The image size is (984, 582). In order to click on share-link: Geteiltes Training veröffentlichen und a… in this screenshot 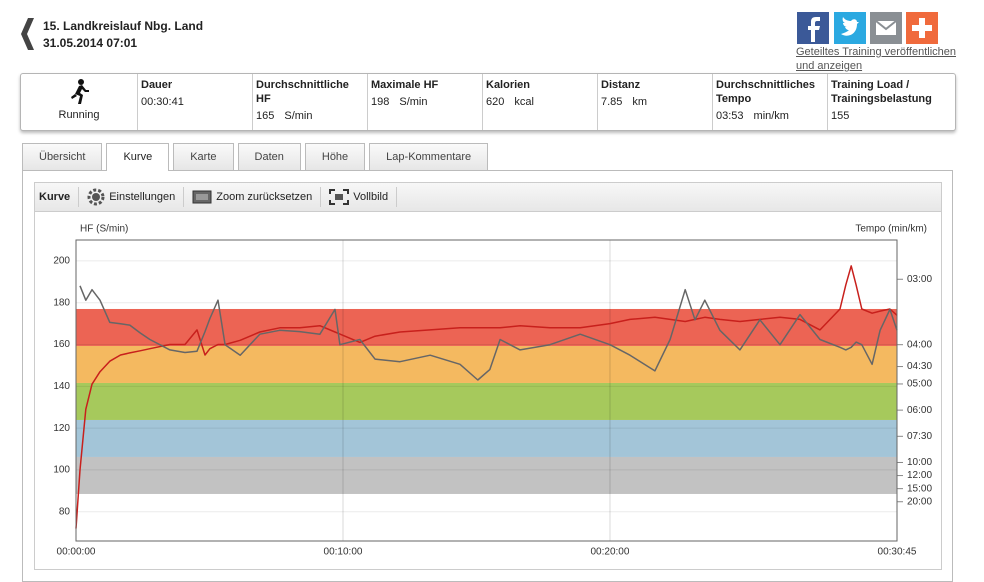, I will do `click(876, 59)`.